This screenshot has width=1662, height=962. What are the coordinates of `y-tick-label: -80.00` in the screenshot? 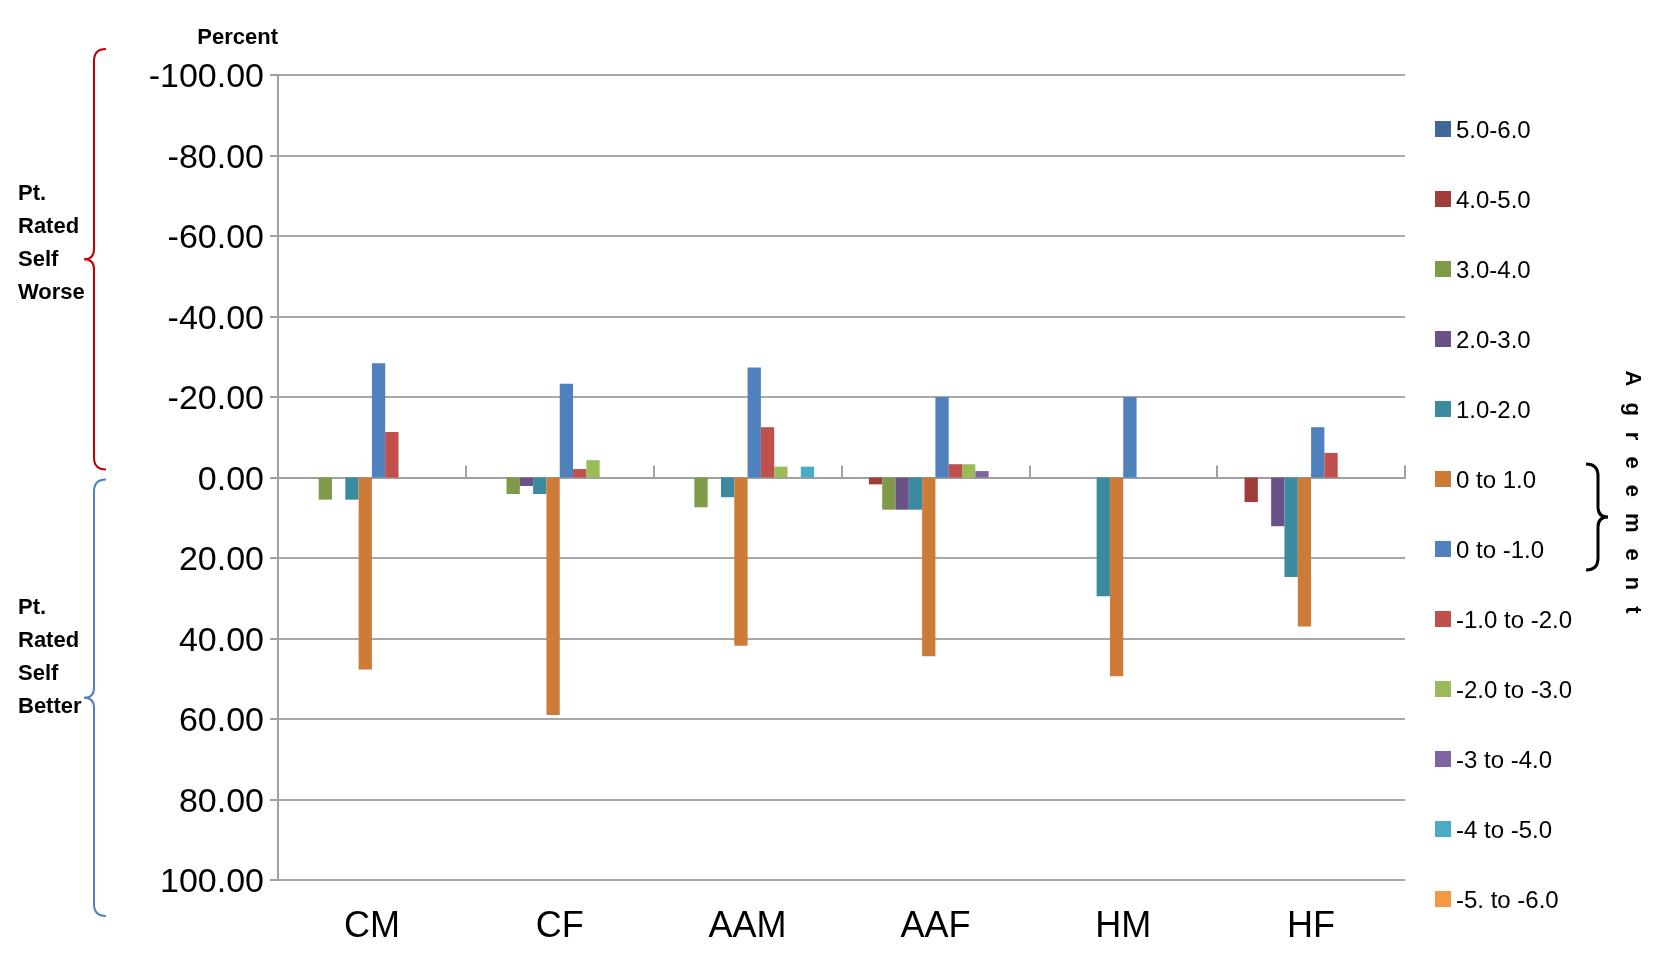 It's located at (215, 155).